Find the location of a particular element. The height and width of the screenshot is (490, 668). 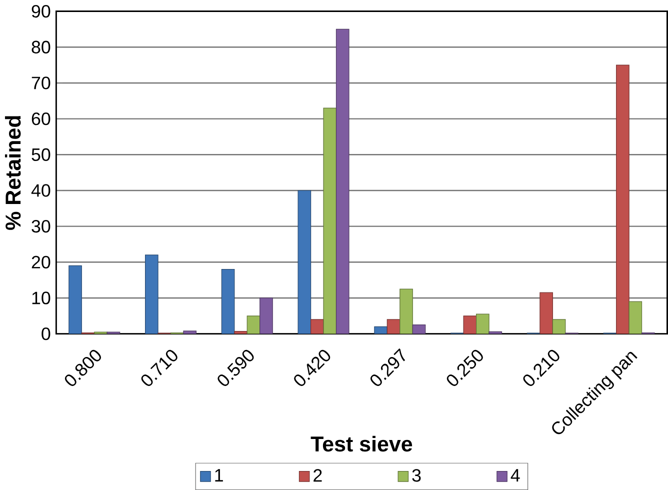

y-tick-label: 90 is located at coordinates (41, 11).